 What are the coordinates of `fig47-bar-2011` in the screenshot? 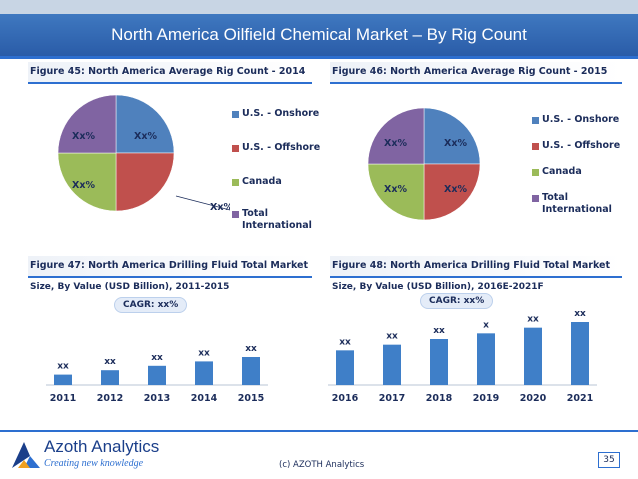 It's located at (63, 379).